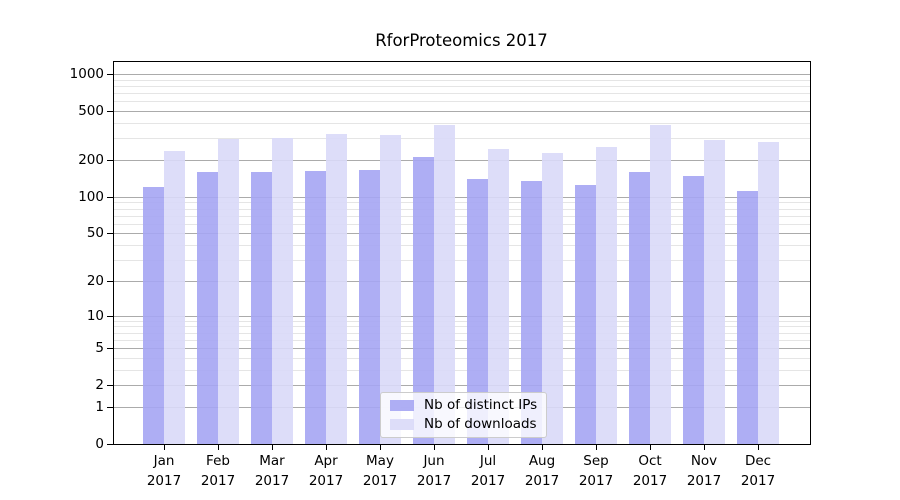 Image resolution: width=900 pixels, height=500 pixels. What do you see at coordinates (402, 424) in the screenshot?
I see `legend-swatch-downloads` at bounding box center [402, 424].